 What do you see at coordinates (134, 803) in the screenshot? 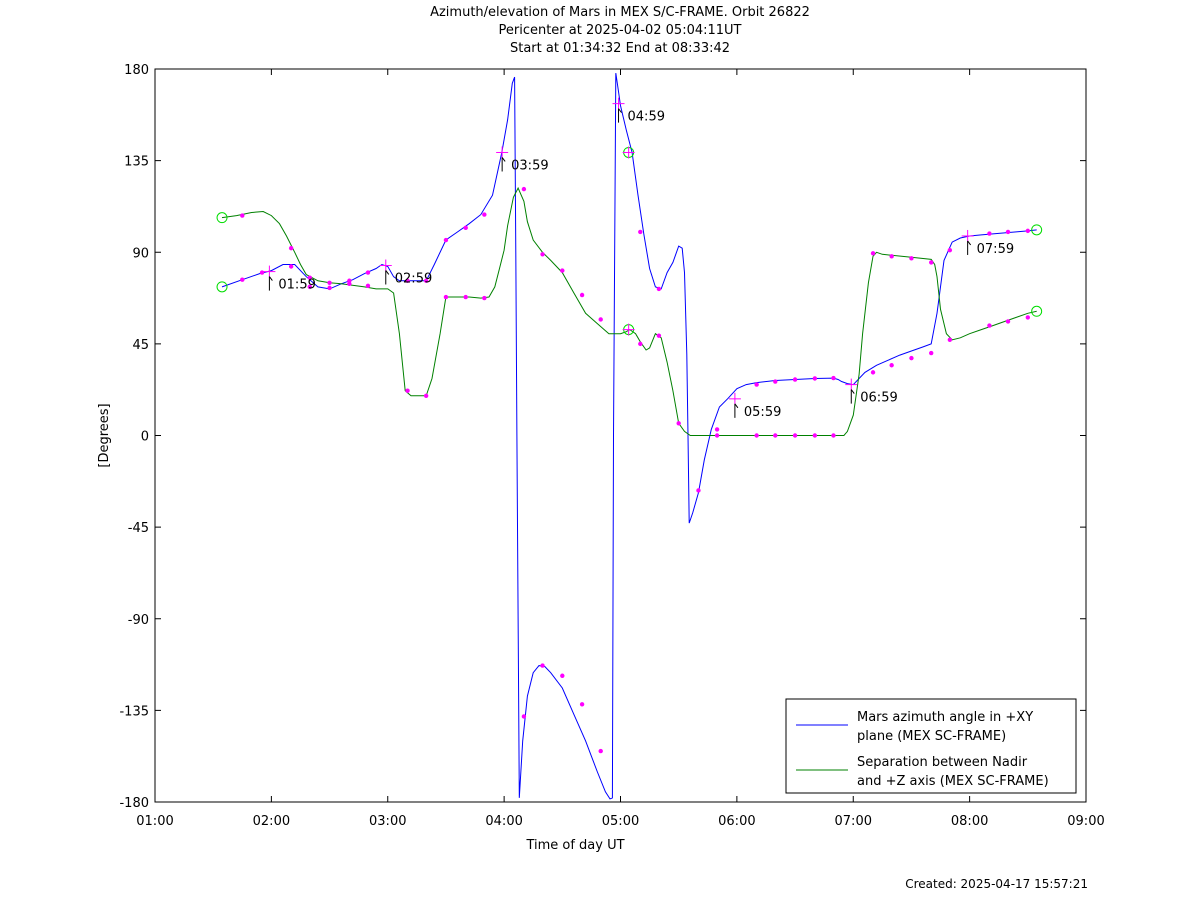
I see `y-tick-label: -180` at bounding box center [134, 803].